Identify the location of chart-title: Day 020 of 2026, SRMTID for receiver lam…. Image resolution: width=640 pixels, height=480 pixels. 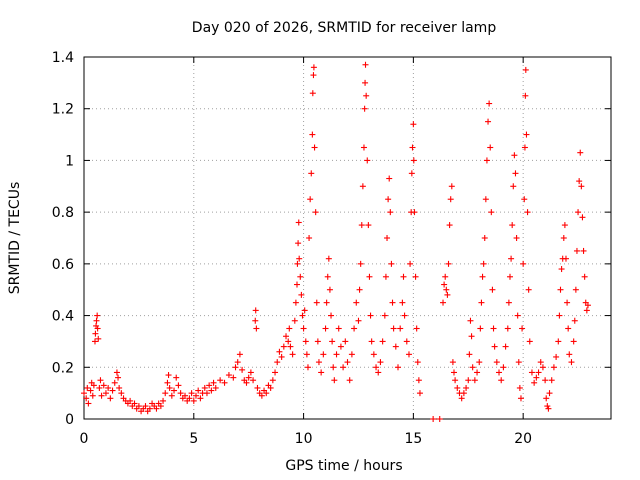
(344, 28).